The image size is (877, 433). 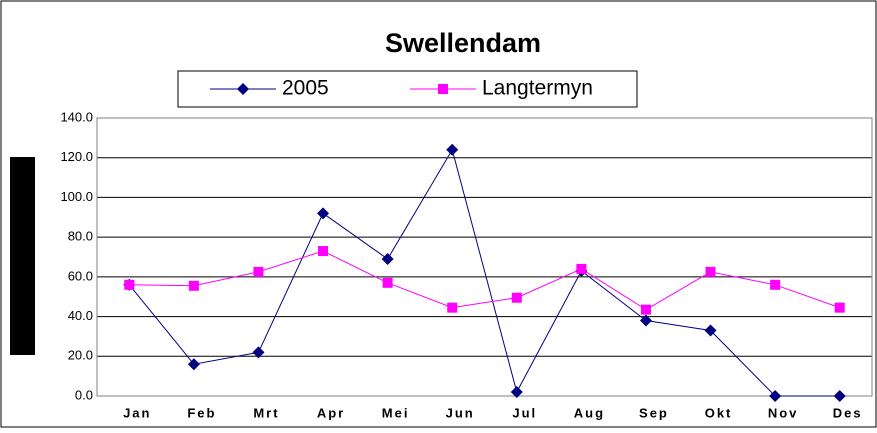 I want to click on x-tick-label: Apr, so click(x=331, y=412).